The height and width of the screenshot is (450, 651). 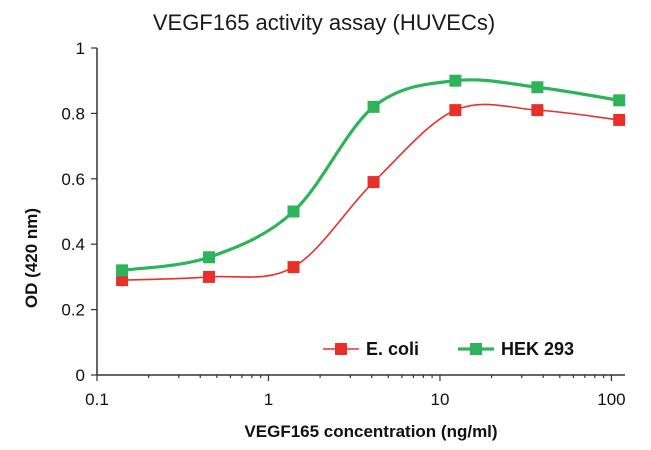 What do you see at coordinates (79, 212) in the screenshot?
I see `y-ticks: 0 0.2 0.4 0.6 0.8 1` at bounding box center [79, 212].